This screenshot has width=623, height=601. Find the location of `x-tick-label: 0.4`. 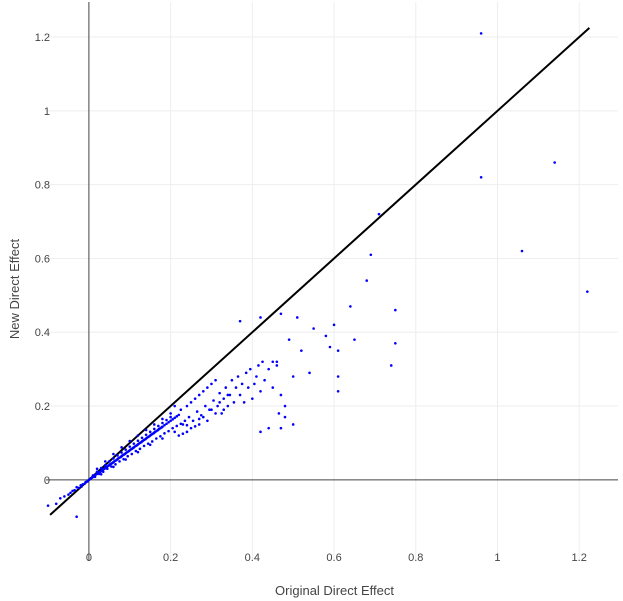

x-tick-label: 0.4 is located at coordinates (252, 558).